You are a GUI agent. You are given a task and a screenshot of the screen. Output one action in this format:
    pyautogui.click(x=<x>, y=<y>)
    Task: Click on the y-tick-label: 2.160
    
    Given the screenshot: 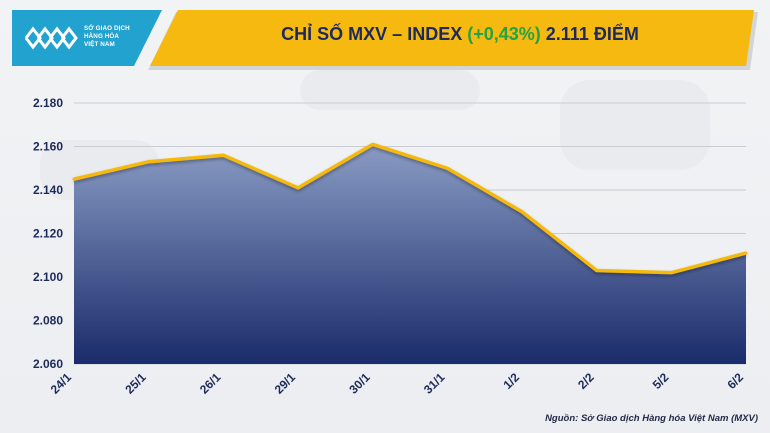 What is the action you would take?
    pyautogui.click(x=48, y=147)
    